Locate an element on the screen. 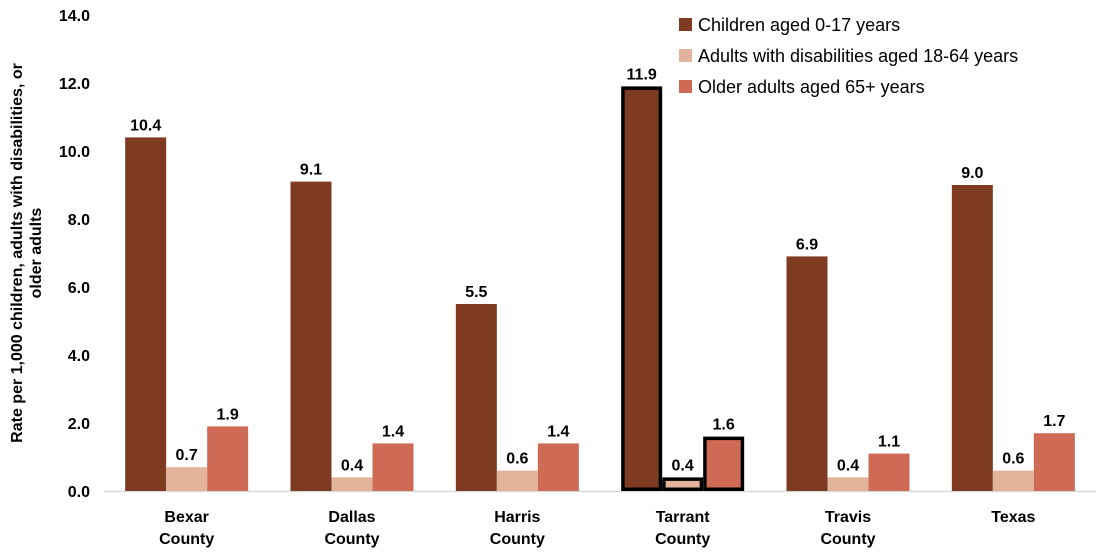 The image size is (1098, 552). y-tick-label: 4.0 is located at coordinates (79, 356).